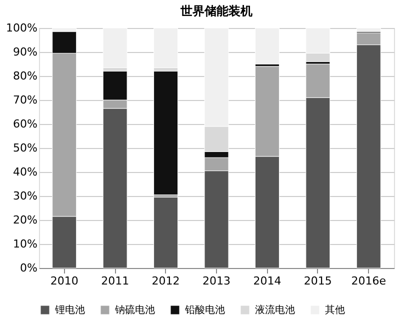 Image resolution: width=399 pixels, height=323 pixels. What do you see at coordinates (267, 281) in the screenshot?
I see `x-tick-label: 2014` at bounding box center [267, 281].